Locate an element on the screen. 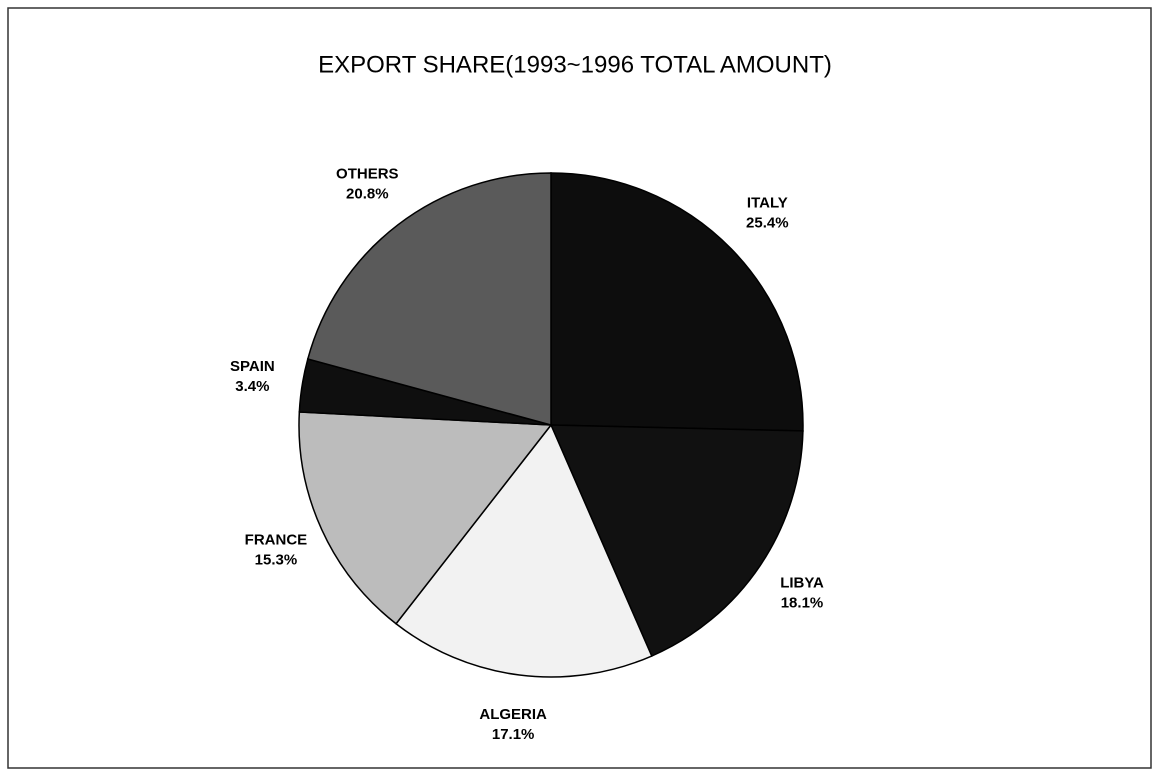 The height and width of the screenshot is (784, 1159). slice-label: ITALY is located at coordinates (767, 203).